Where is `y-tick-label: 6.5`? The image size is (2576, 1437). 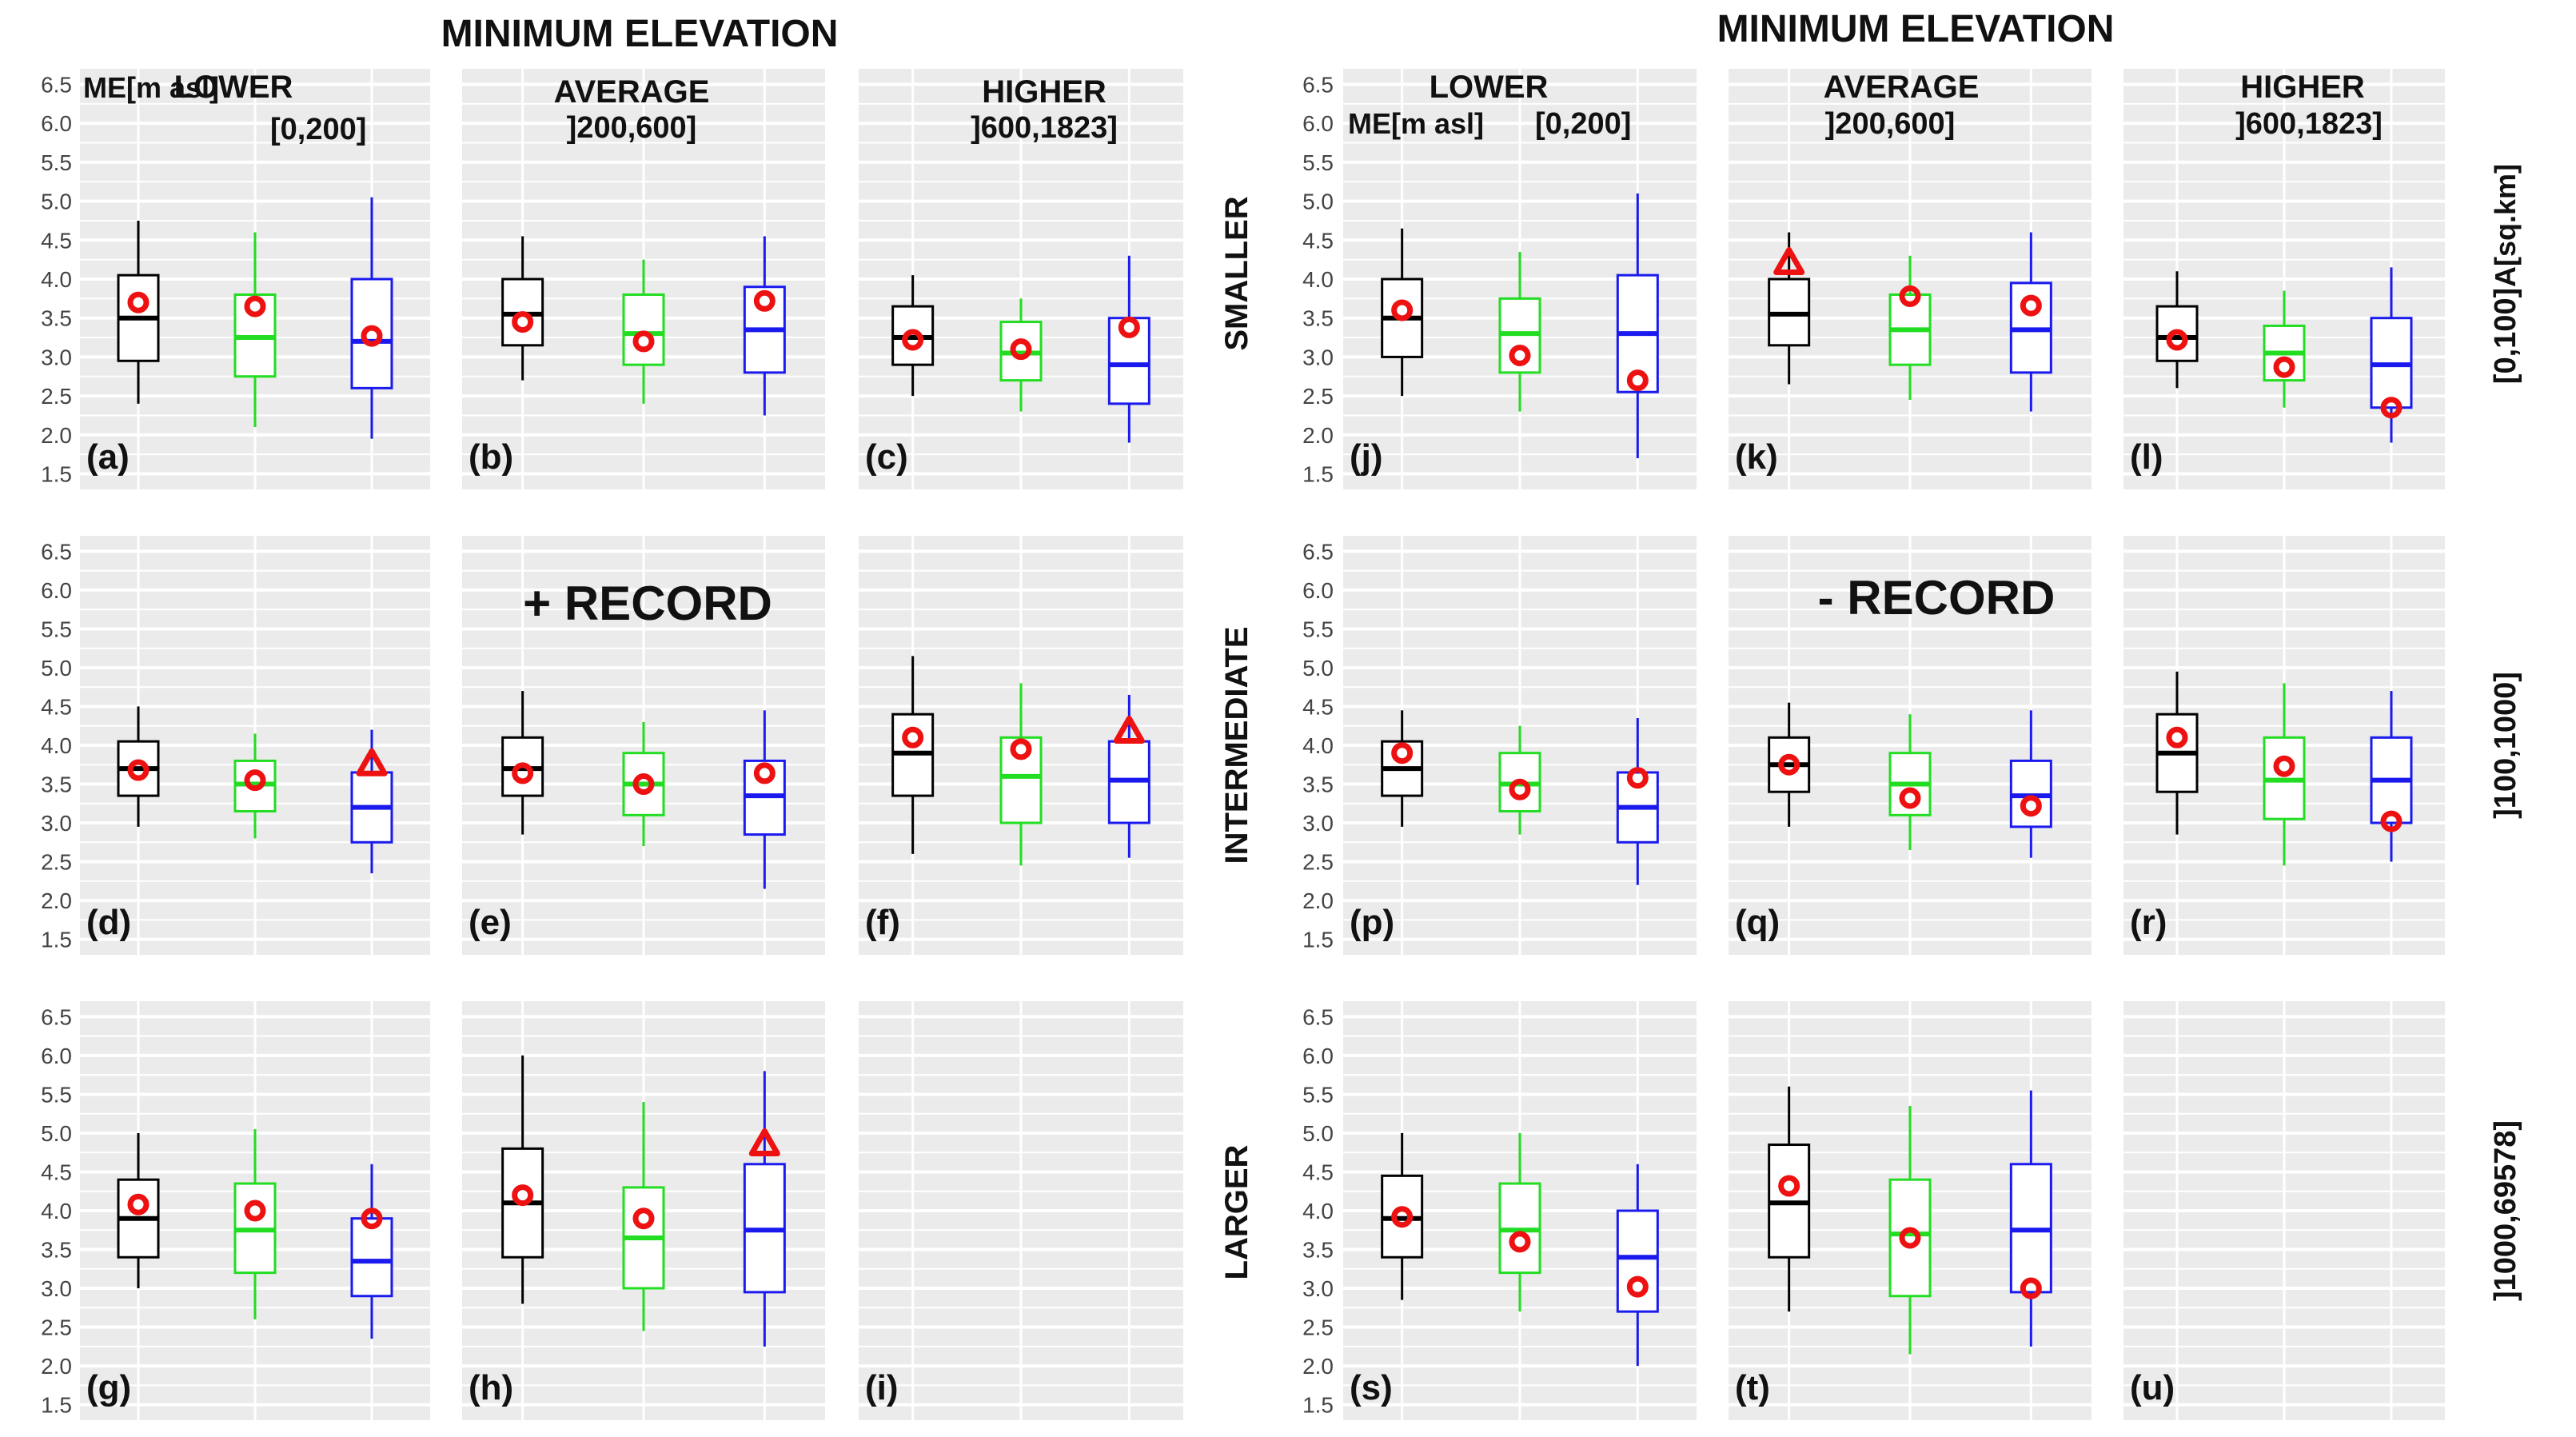 y-tick-label: 6.5 is located at coordinates (56, 551).